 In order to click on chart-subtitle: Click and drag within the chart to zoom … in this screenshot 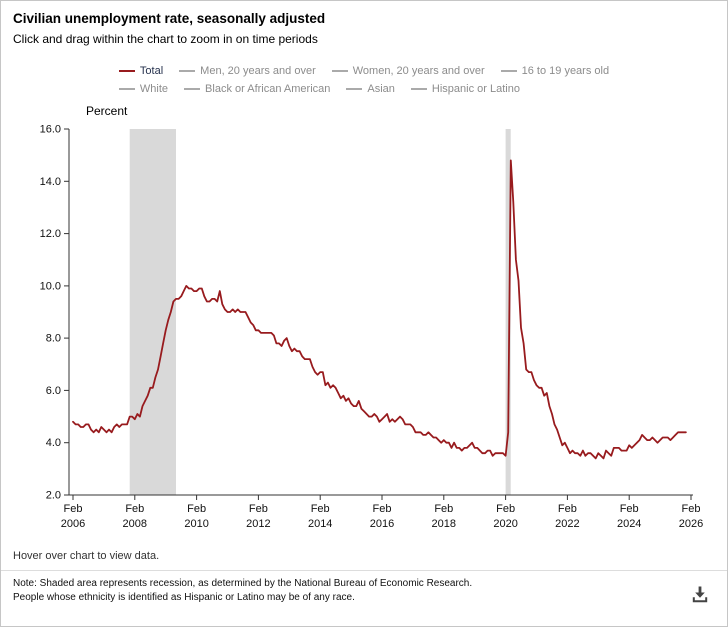, I will do `click(165, 39)`.